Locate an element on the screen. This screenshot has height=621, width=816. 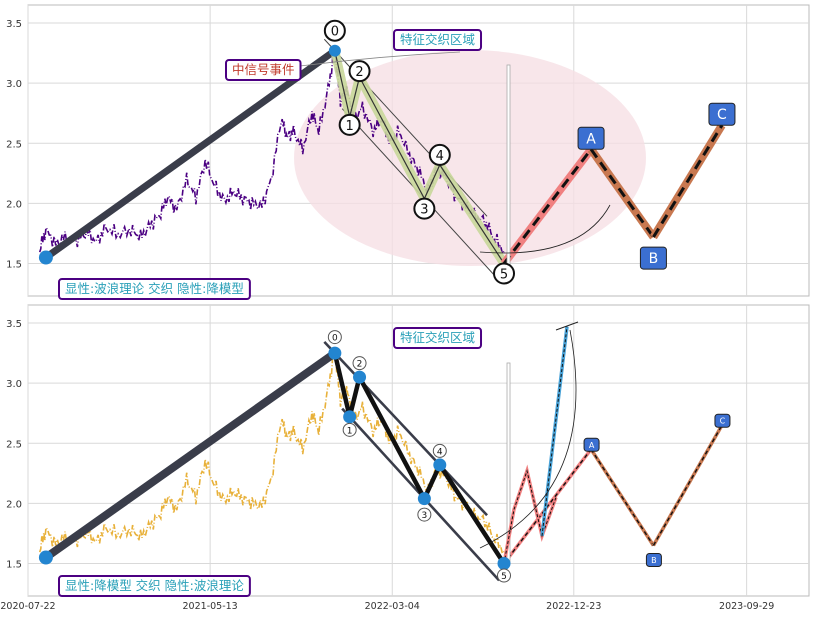
footer-annotation: 显性:降模型 交织 隐性:波浪理论 is located at coordinates (154, 585).